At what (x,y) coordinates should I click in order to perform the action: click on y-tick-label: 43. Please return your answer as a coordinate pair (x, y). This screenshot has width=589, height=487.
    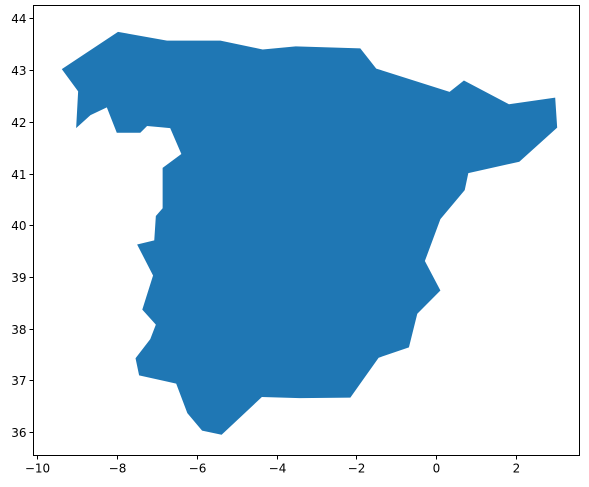
    Looking at the image, I should click on (18, 71).